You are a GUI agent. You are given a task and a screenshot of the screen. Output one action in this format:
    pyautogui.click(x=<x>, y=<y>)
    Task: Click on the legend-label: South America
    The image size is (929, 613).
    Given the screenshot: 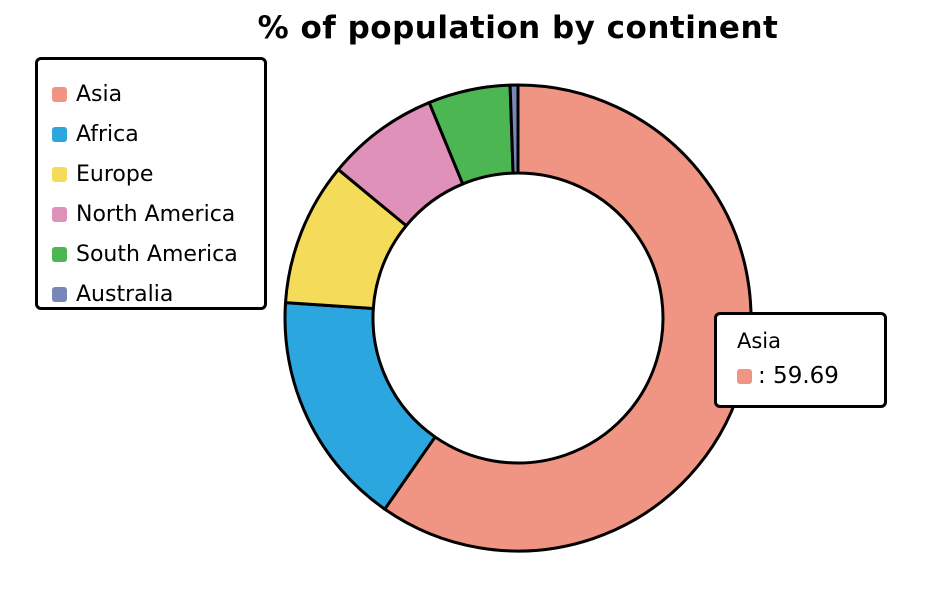 What is the action you would take?
    pyautogui.click(x=157, y=254)
    